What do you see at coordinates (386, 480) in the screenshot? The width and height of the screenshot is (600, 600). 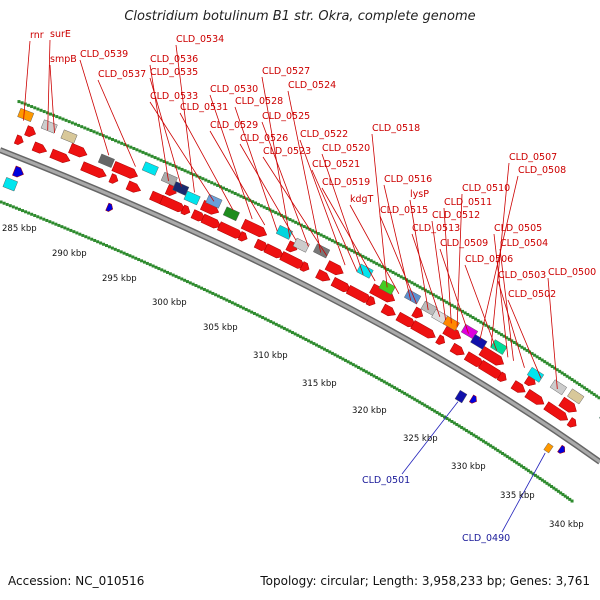 I see `gene-label: CLD_0501` at bounding box center [386, 480].